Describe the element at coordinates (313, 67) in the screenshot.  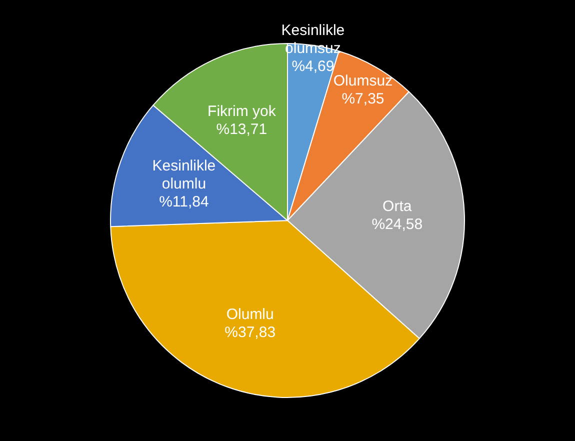
I see `data-label: %4,69` at that location.